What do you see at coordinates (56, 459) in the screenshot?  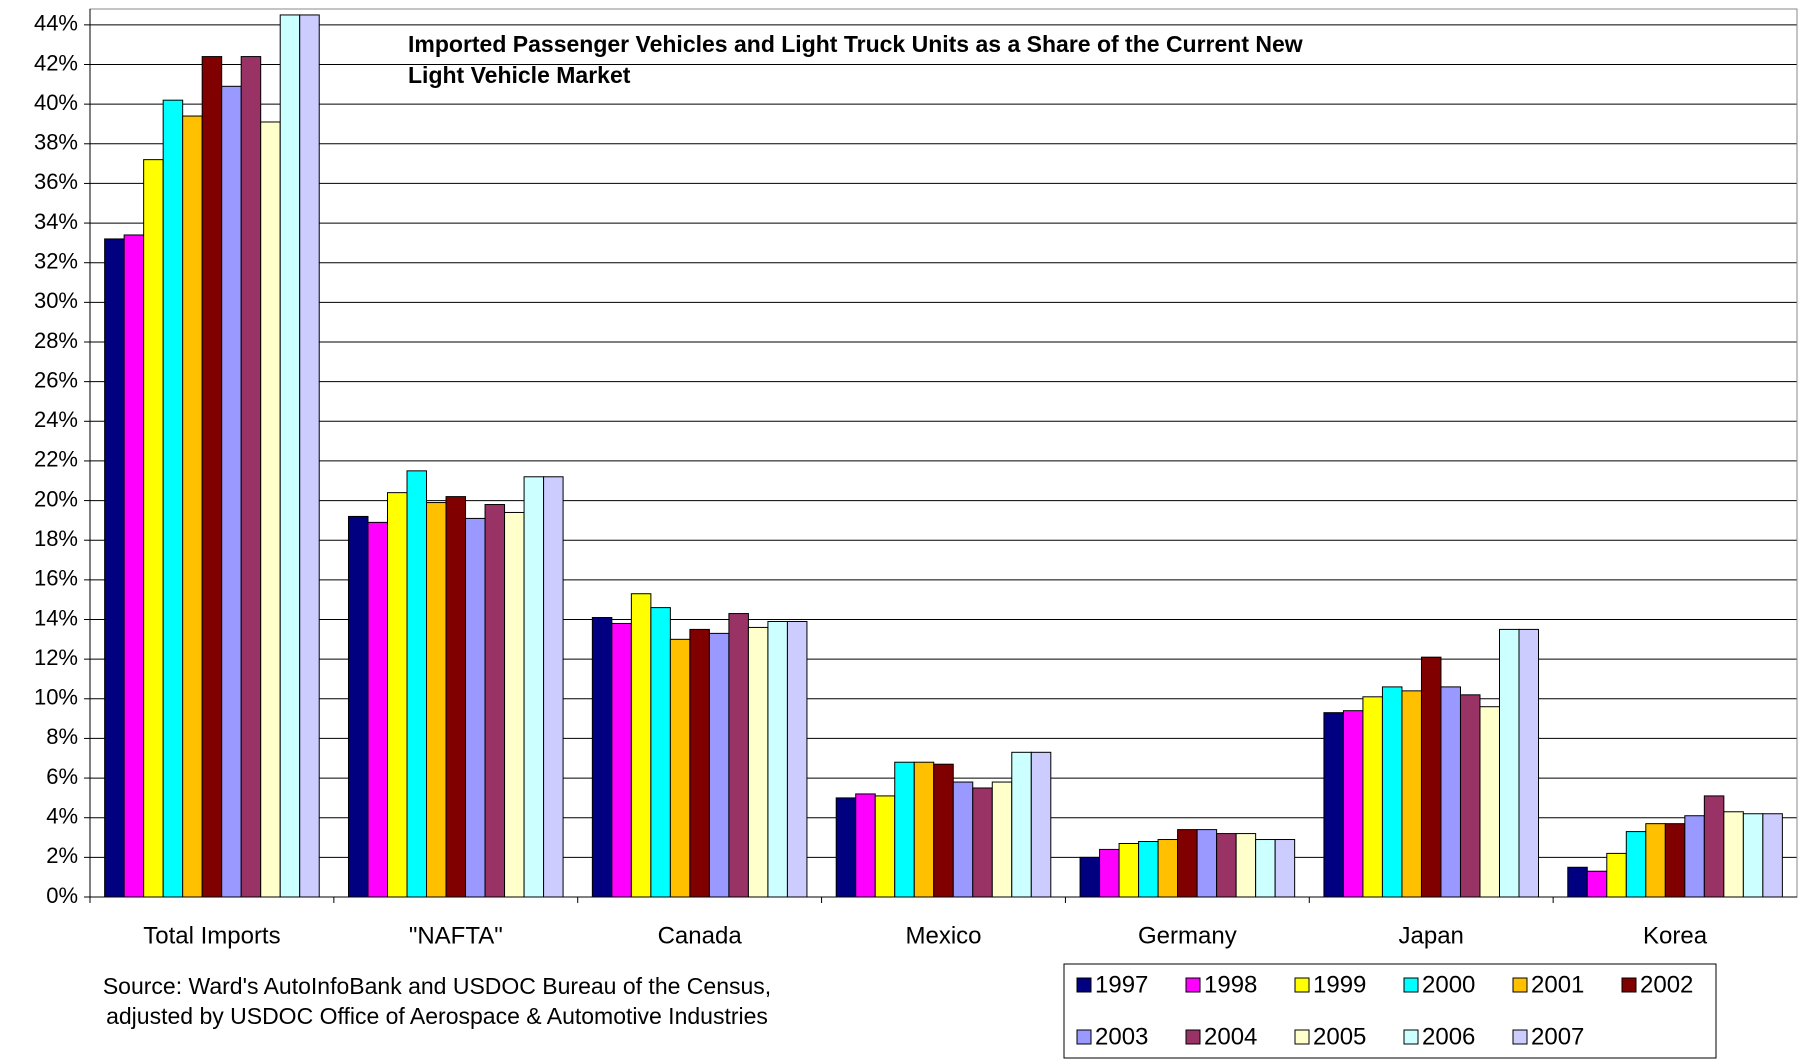 I see `y-tick-label: 22%` at bounding box center [56, 459].